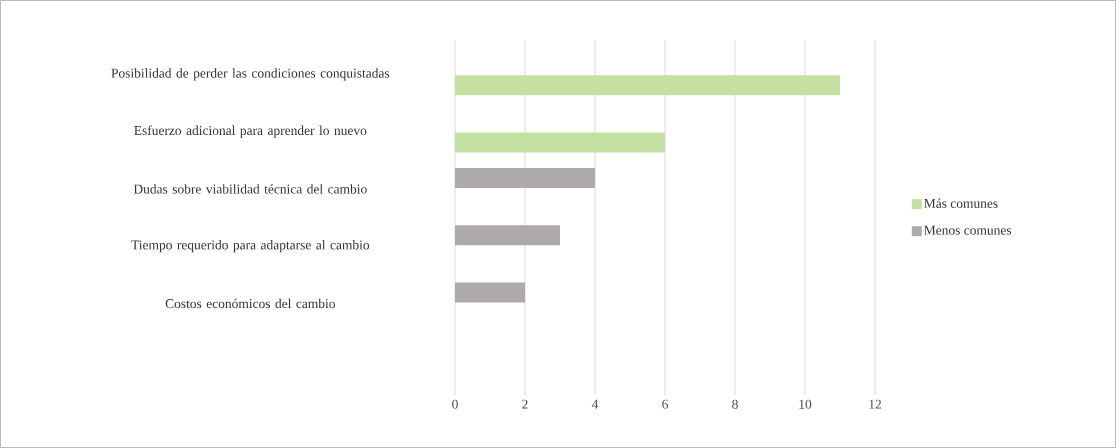 The image size is (1116, 448). Describe the element at coordinates (805, 404) in the screenshot. I see `x-tick-label: 10` at that location.